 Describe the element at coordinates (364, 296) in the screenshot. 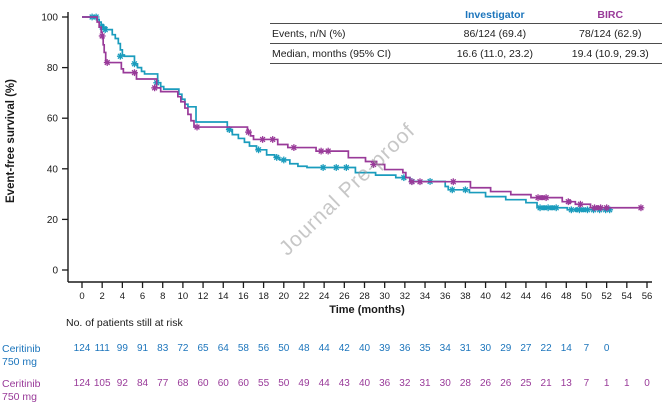

I see `svg-text: 28` at that location.